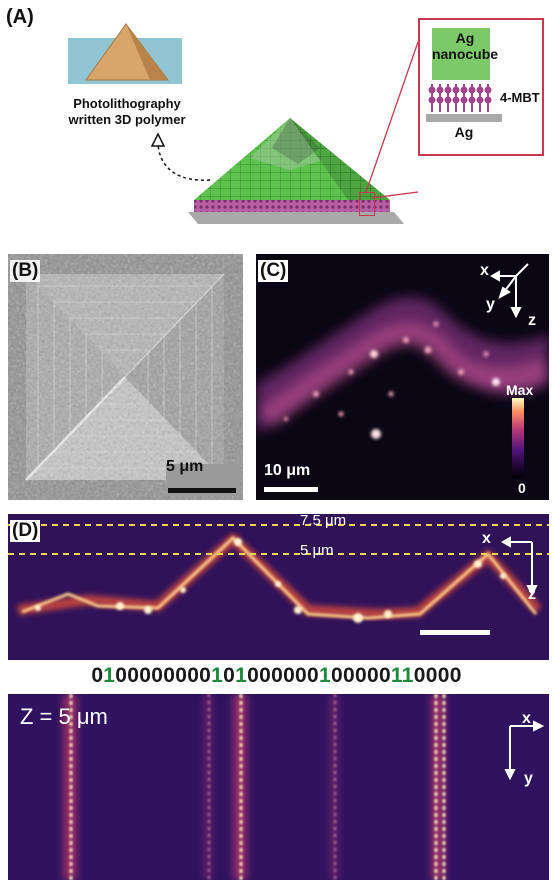  I want to click on panel-c-scale-label: 10 μm, so click(287, 470).